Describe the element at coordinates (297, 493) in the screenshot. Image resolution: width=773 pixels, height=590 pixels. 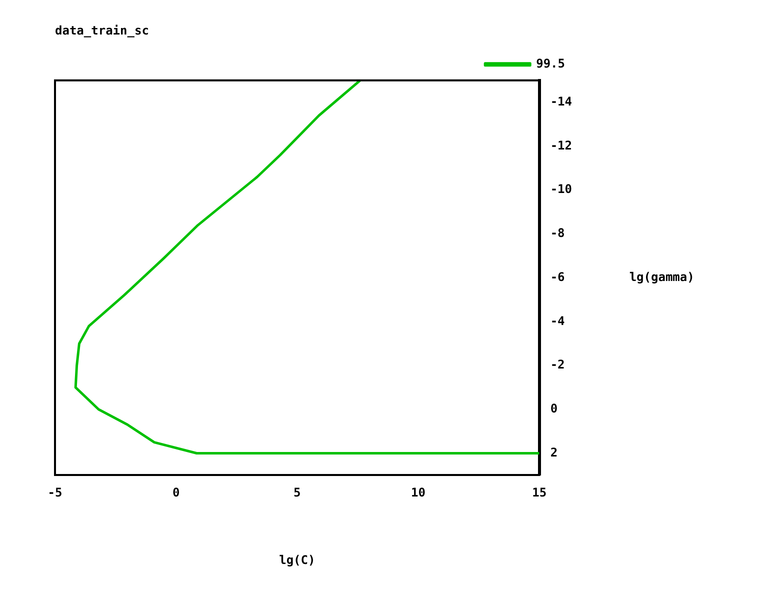
I see `x-tick-label: 5` at that location.